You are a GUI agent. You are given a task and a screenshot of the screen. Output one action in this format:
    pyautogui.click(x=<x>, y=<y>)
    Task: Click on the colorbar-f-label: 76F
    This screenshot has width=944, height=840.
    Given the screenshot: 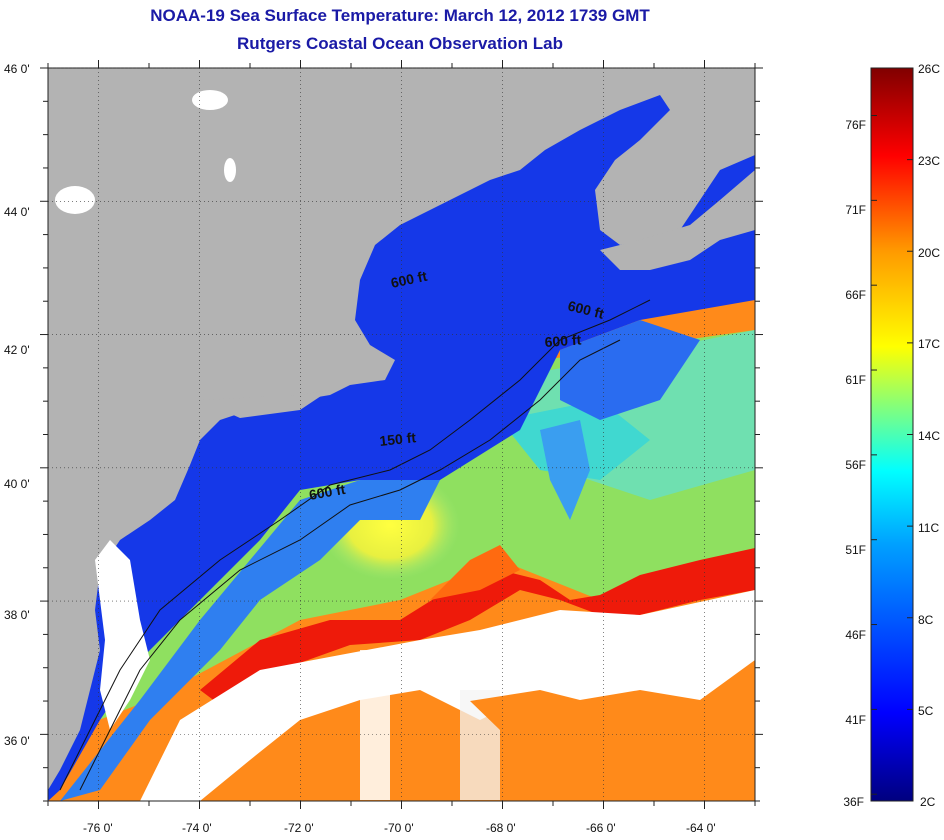 What is the action you would take?
    pyautogui.click(x=855, y=125)
    